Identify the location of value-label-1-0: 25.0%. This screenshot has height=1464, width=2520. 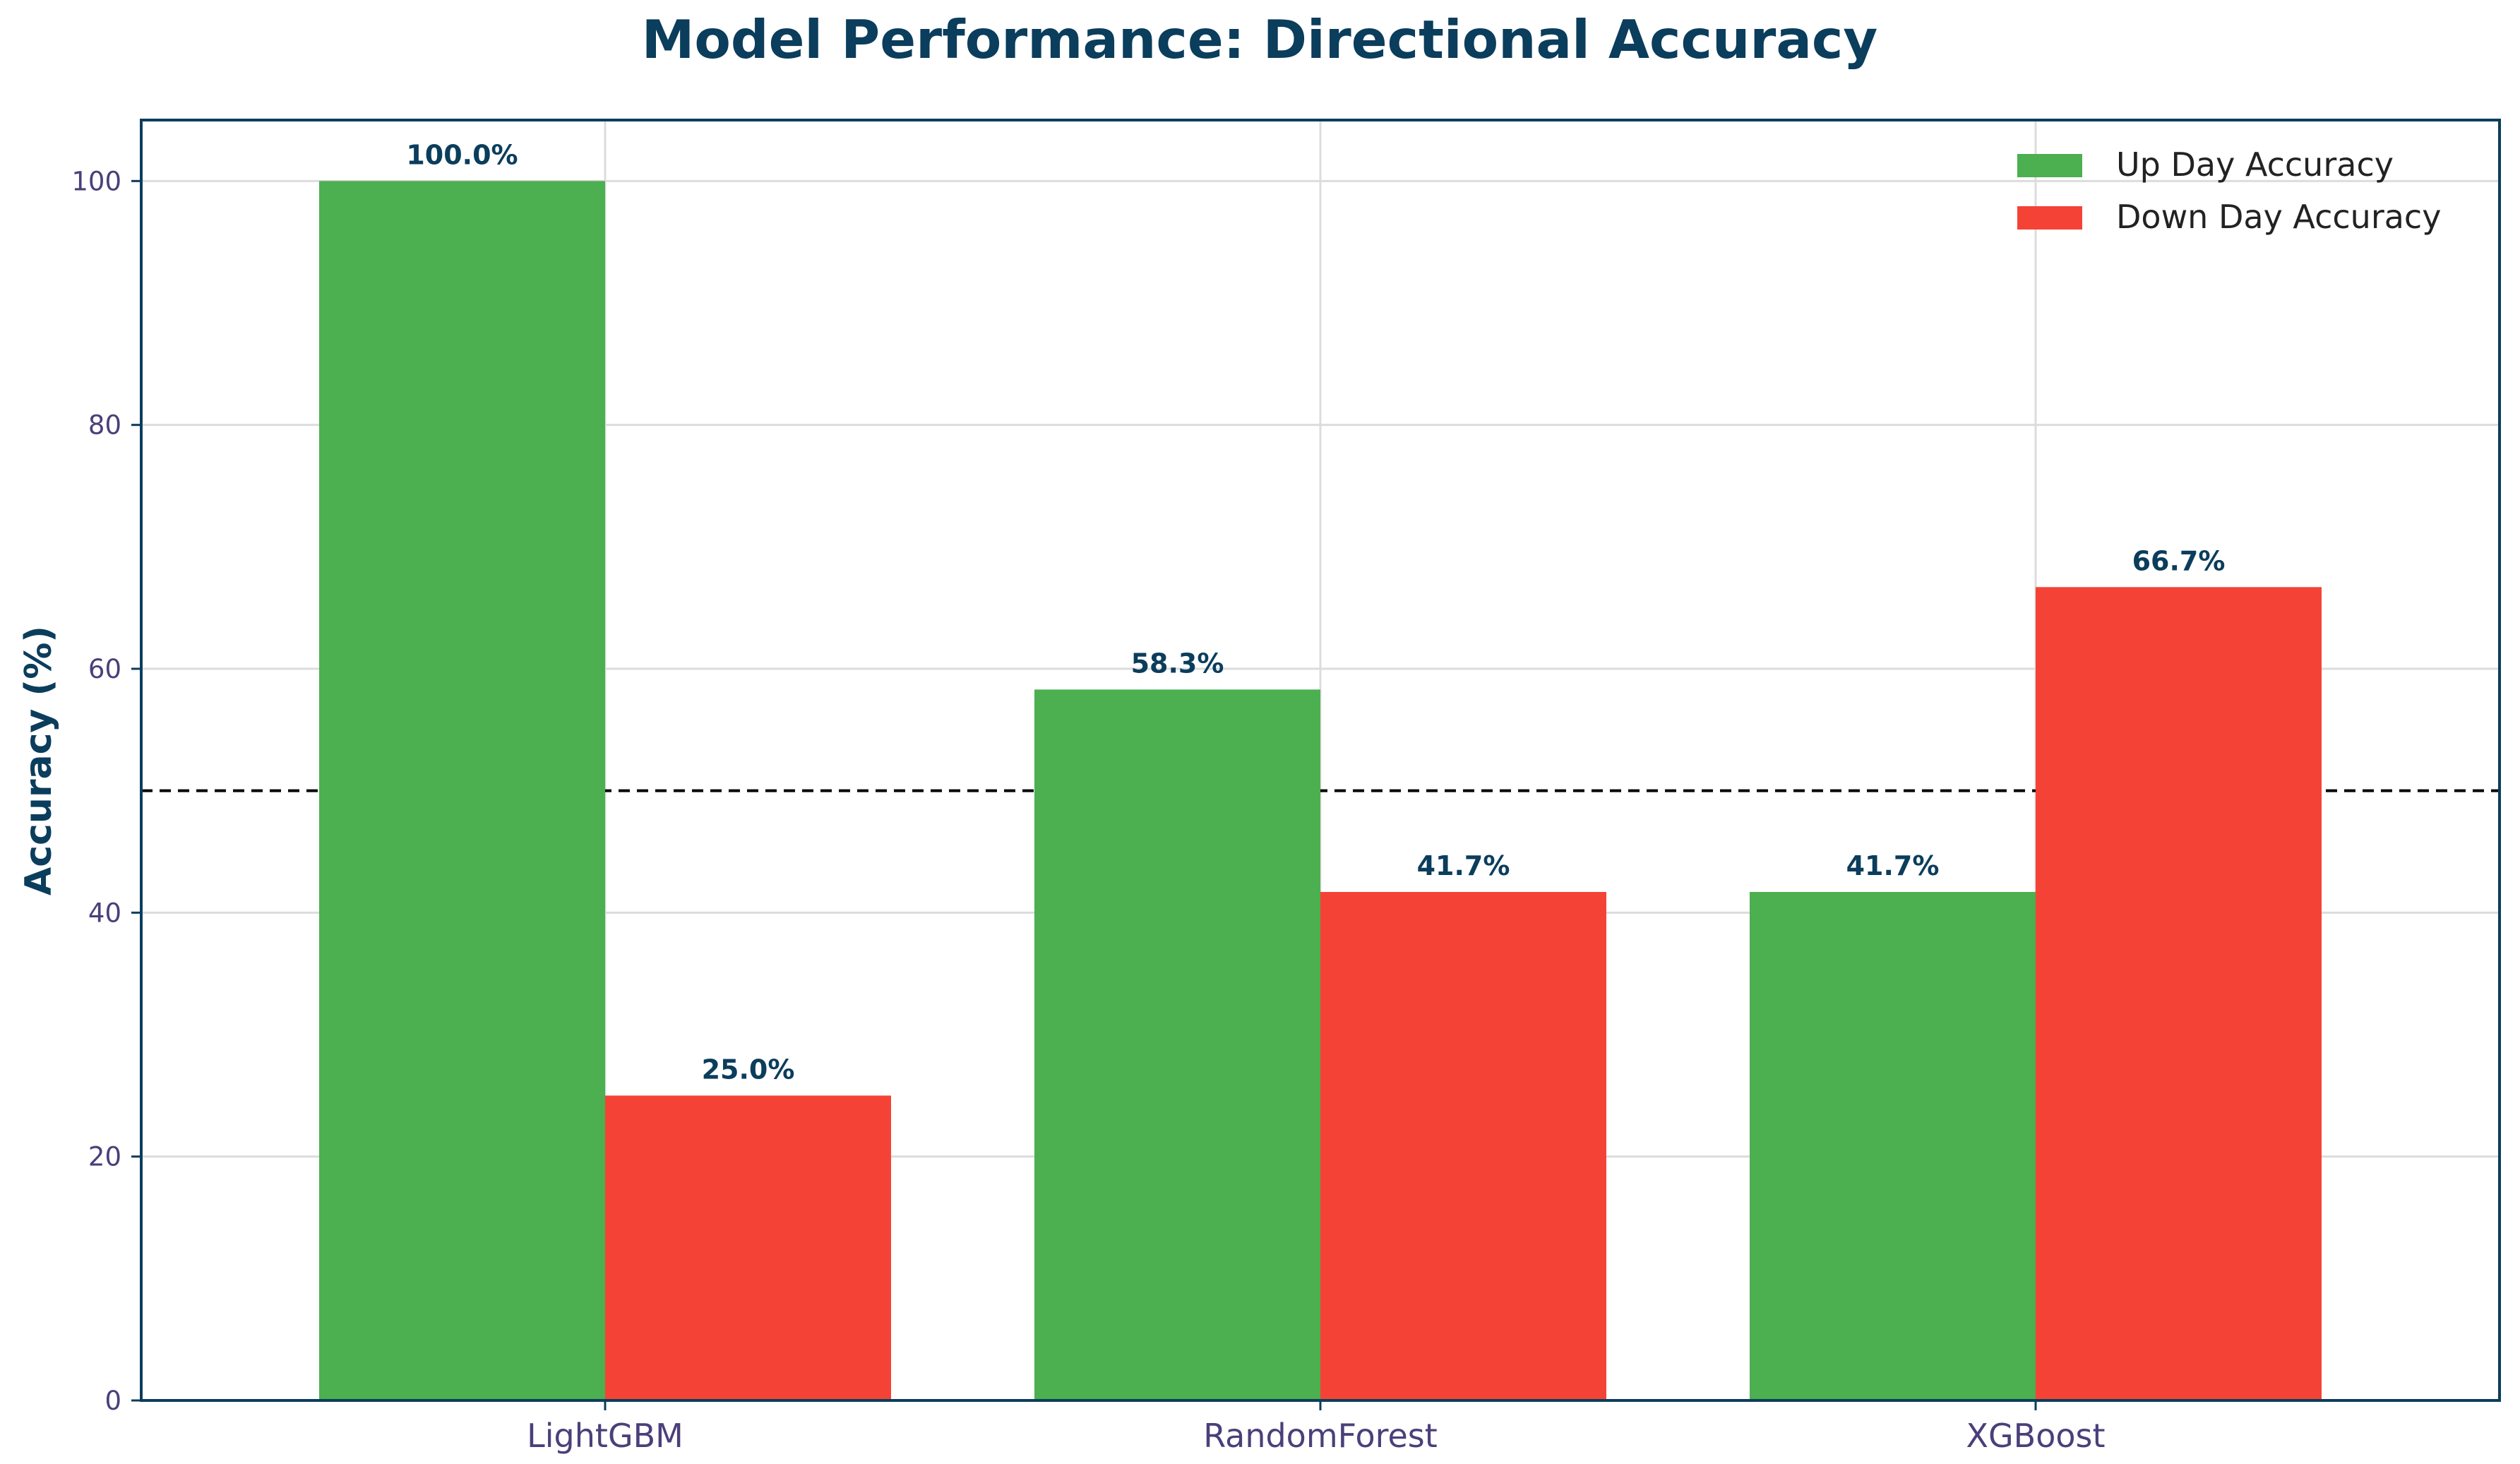
(748, 1069).